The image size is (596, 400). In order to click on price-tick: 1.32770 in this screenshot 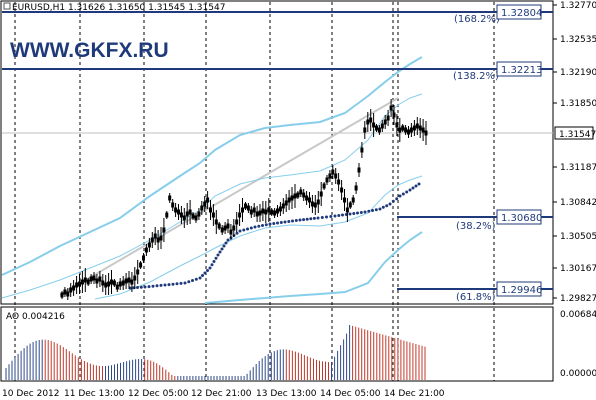, I will do `click(578, 6)`.